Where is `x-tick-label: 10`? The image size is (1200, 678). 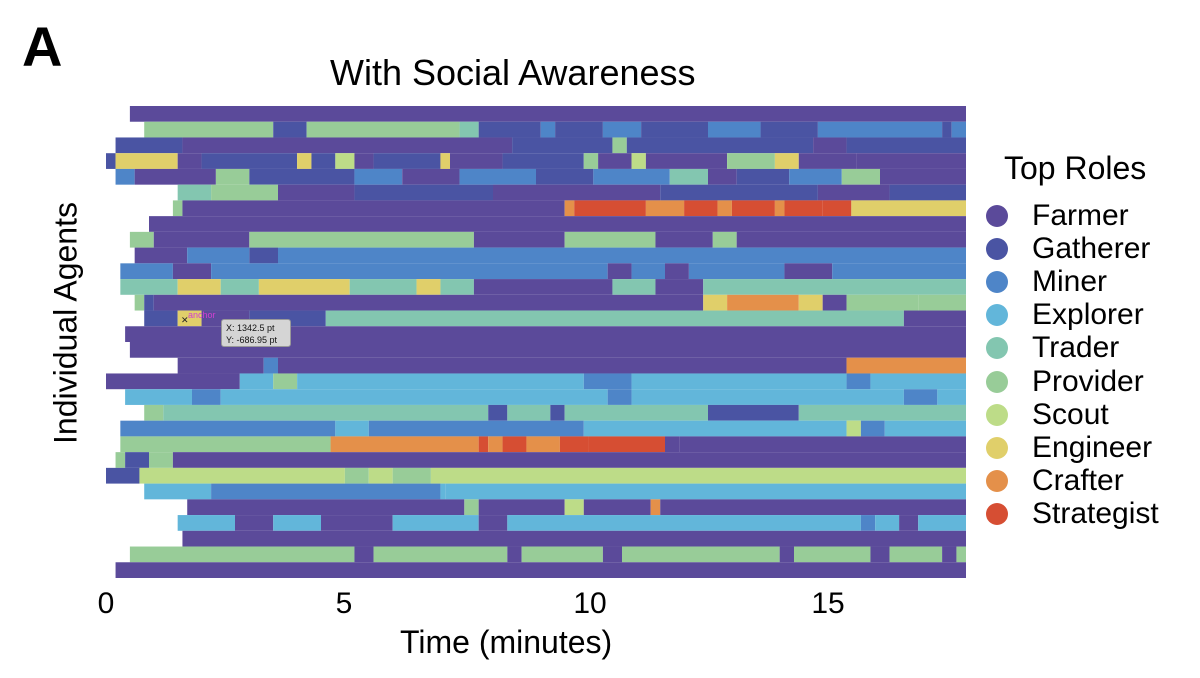 x-tick-label: 10 is located at coordinates (590, 603).